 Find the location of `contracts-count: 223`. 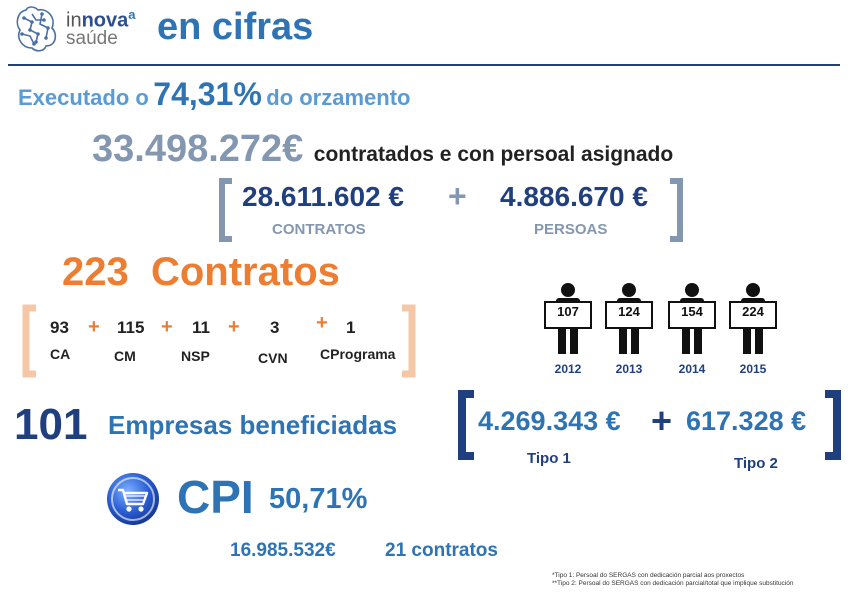

contracts-count: 223 is located at coordinates (95, 272).